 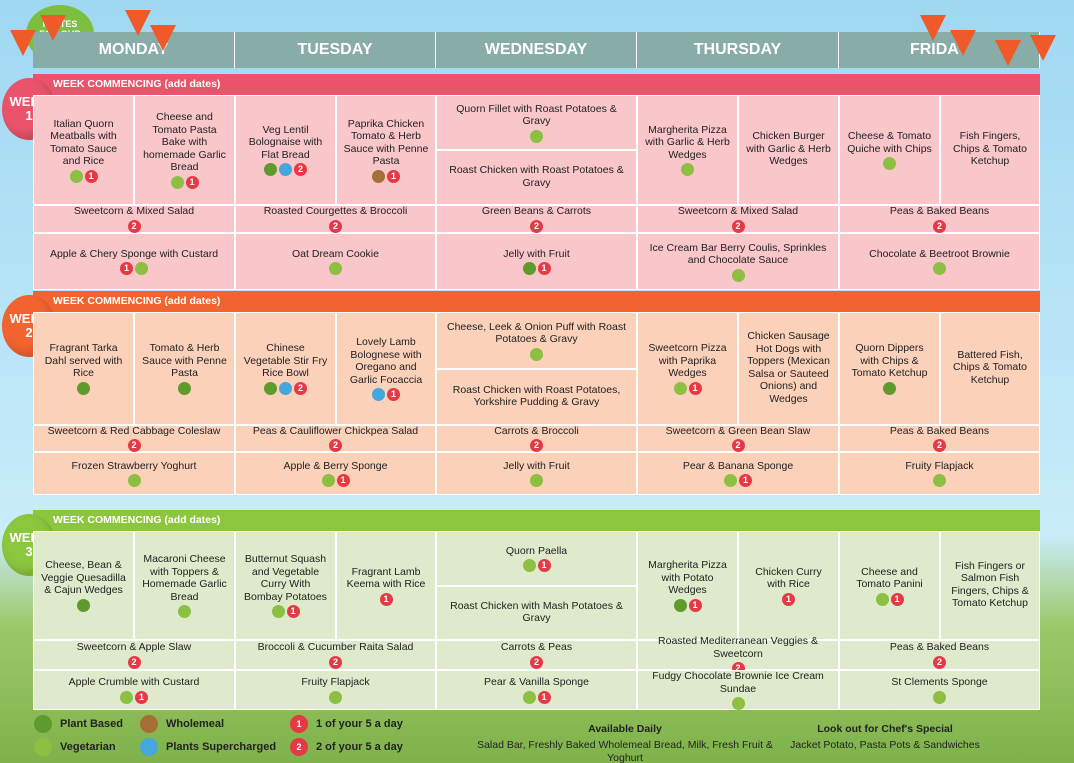 I want to click on menu-cell: Chocolate & Beetroot Brownie, so click(x=939, y=261).